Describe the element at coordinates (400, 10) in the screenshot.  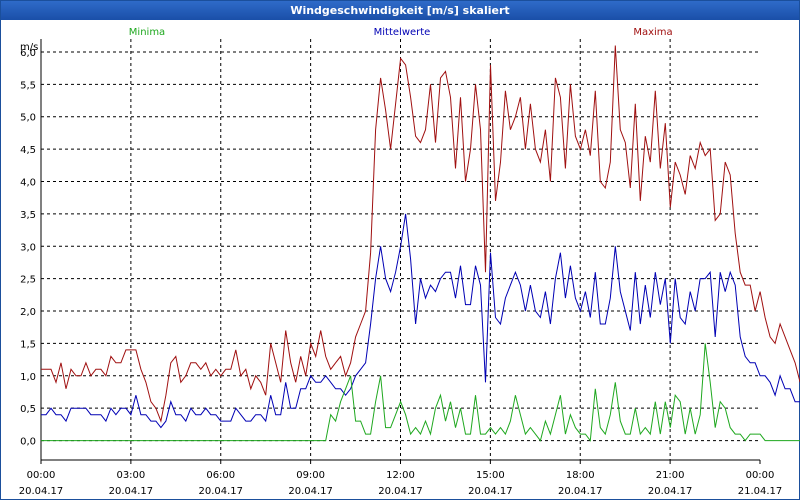
I see `window-title: Windgeschwindigkeit [m/s] skaliert` at that location.